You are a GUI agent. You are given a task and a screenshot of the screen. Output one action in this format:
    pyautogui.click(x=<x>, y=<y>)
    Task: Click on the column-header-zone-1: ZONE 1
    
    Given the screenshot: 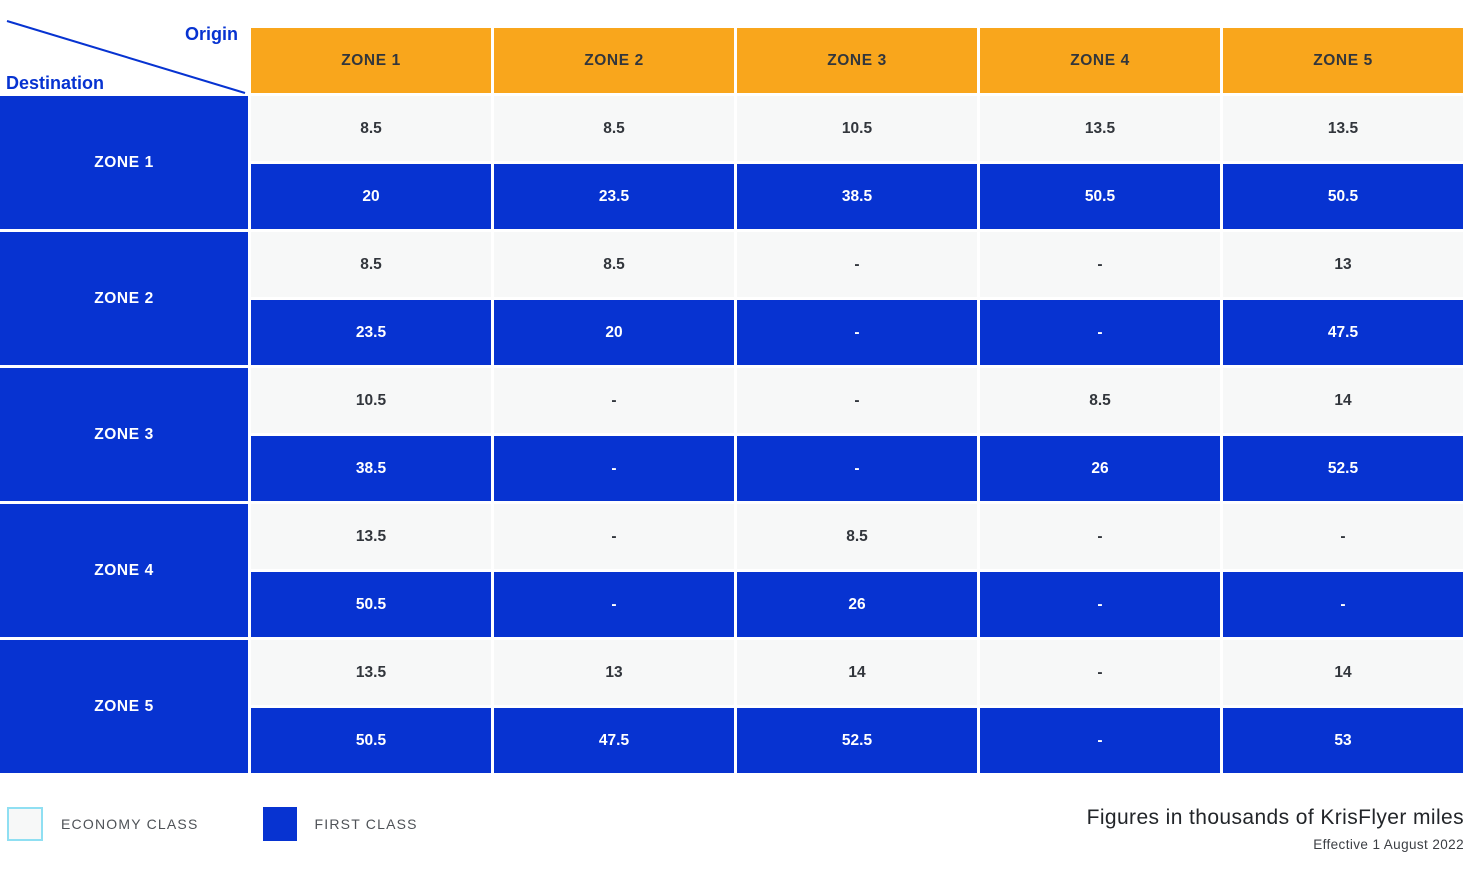 What is the action you would take?
    pyautogui.click(x=371, y=60)
    